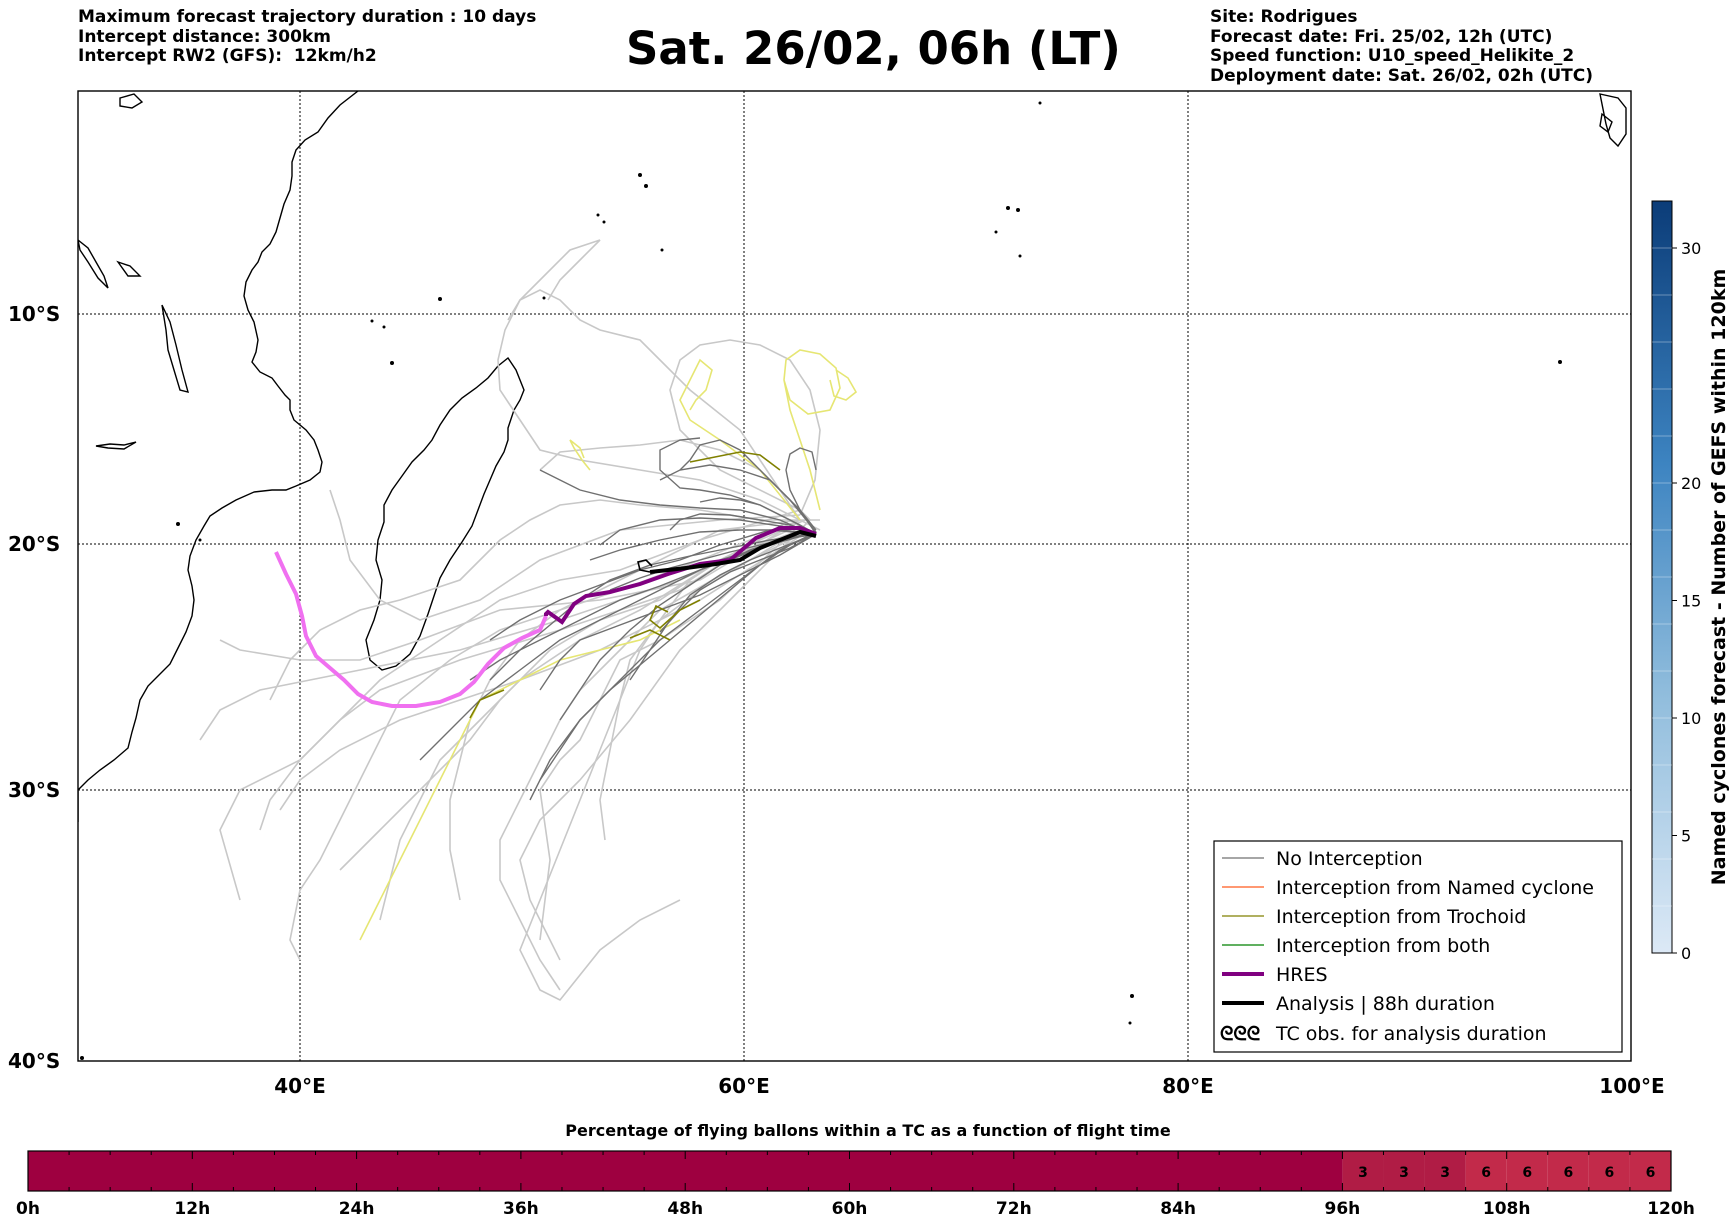  What do you see at coordinates (733, 551) in the screenshot?
I see `analysis-trajectory` at bounding box center [733, 551].